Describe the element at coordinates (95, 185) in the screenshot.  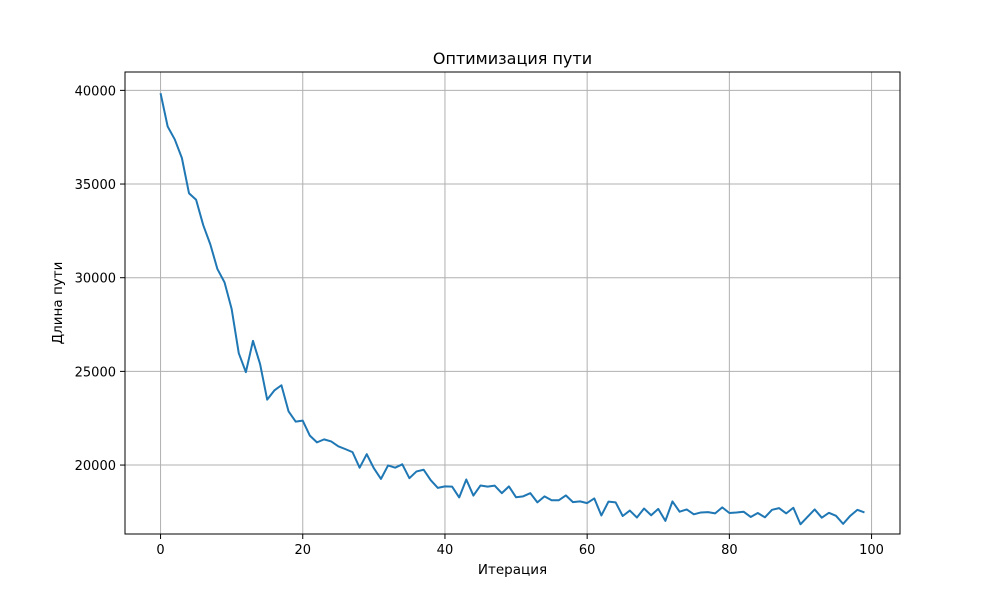
I see `y-tick-label: 35000` at that location.